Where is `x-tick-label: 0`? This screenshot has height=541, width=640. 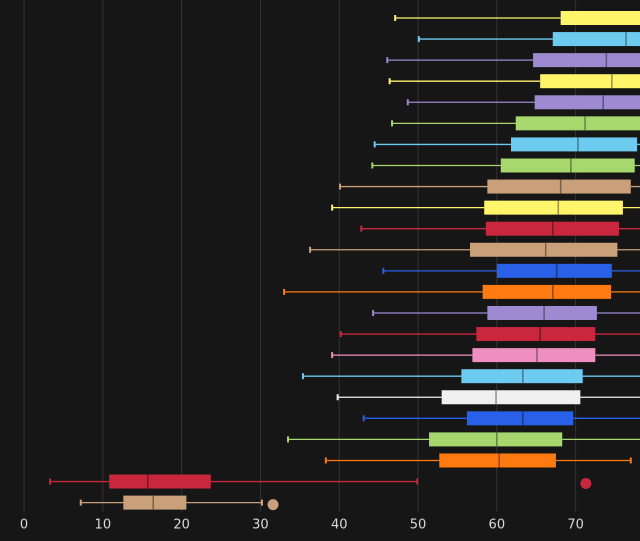 x-tick-label: 0 is located at coordinates (24, 525).